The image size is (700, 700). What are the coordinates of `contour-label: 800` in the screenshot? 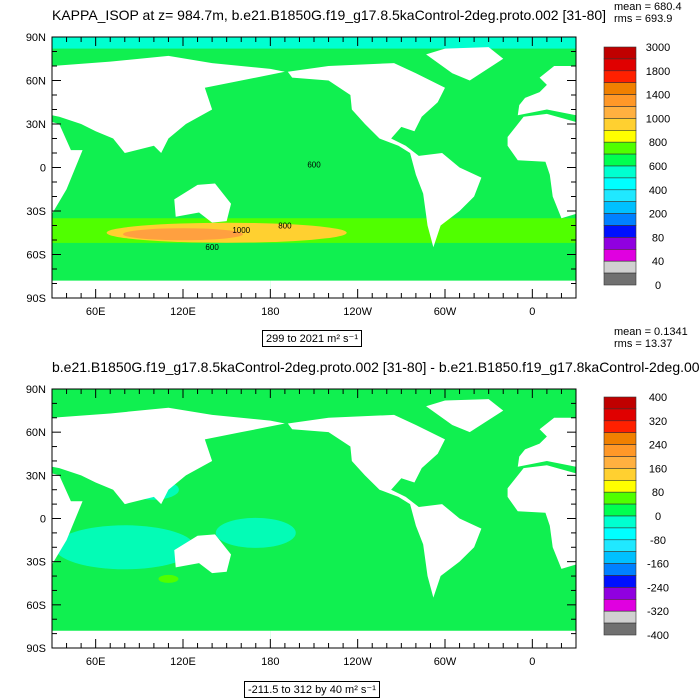 It's located at (285, 225).